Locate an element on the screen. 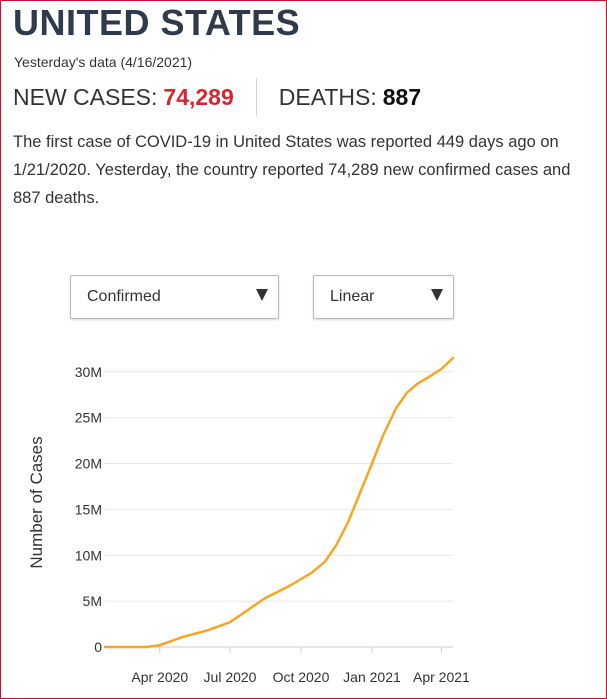 The image size is (607, 699). stats-row: NEW CASES: 74,289 DEATHS: 887 is located at coordinates (217, 97).